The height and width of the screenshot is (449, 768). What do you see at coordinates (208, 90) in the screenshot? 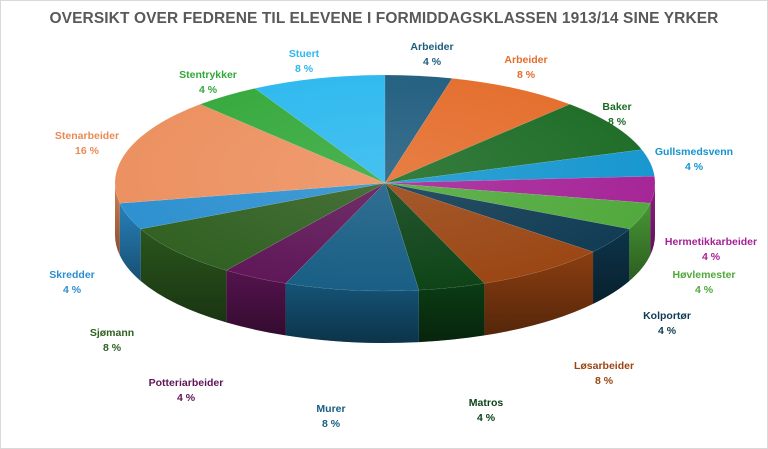
I see `data-label-value-14: 4 %` at bounding box center [208, 90].